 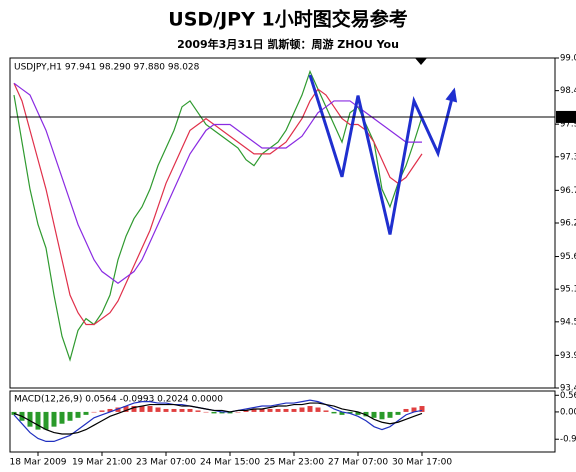 I want to click on period-marker, so click(x=421, y=61).